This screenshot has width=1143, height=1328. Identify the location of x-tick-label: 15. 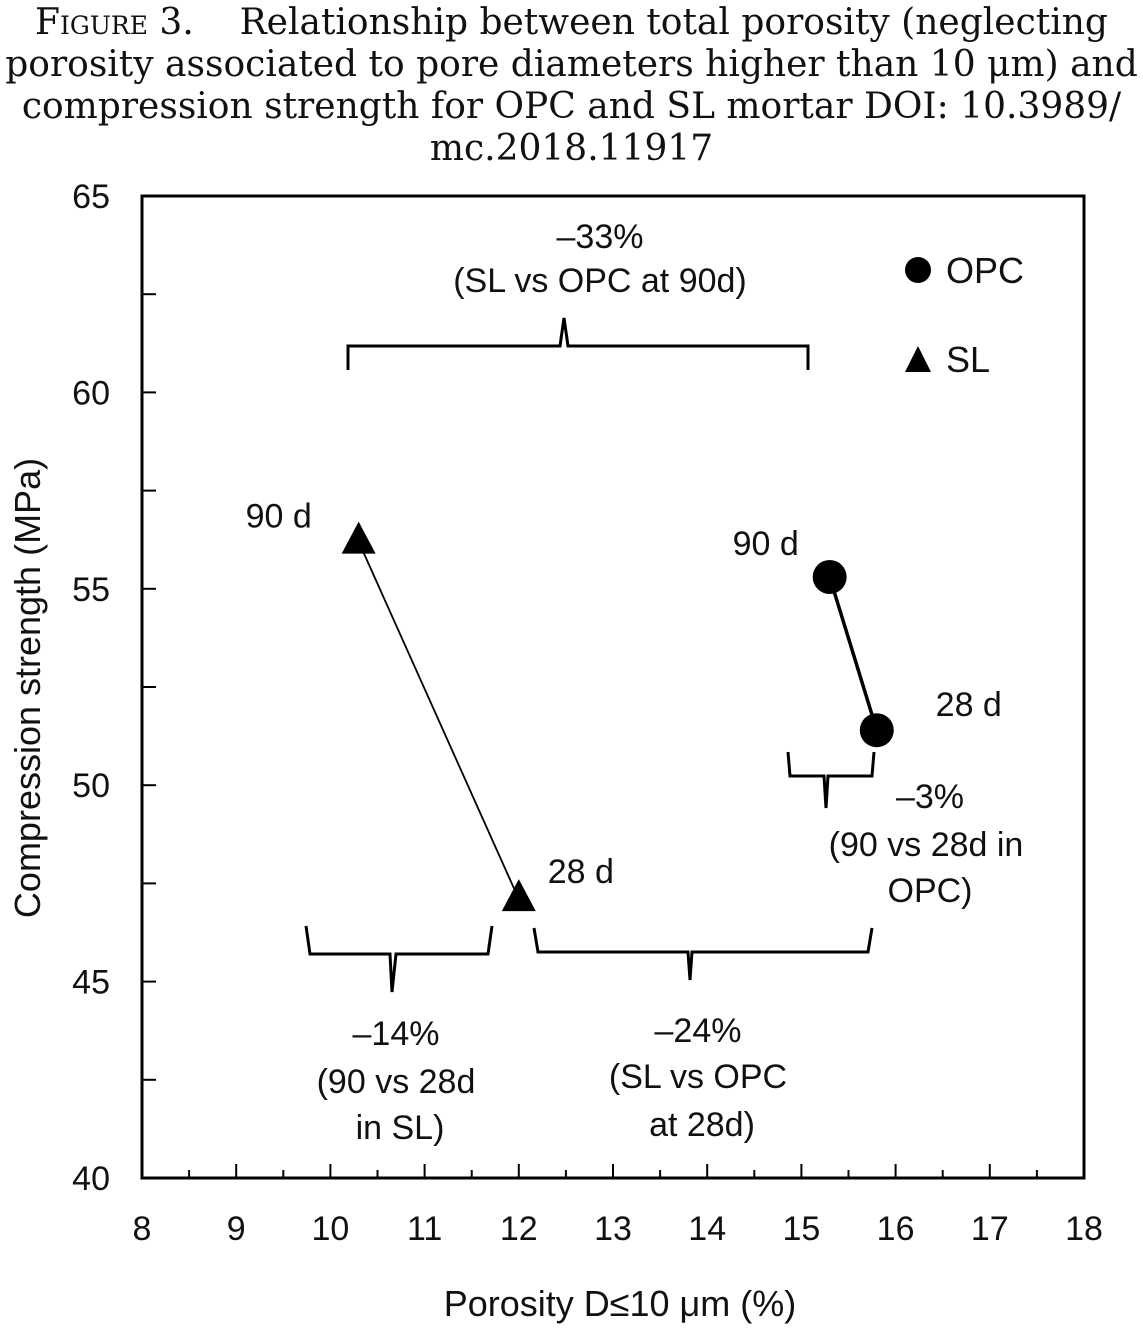
(801, 1229).